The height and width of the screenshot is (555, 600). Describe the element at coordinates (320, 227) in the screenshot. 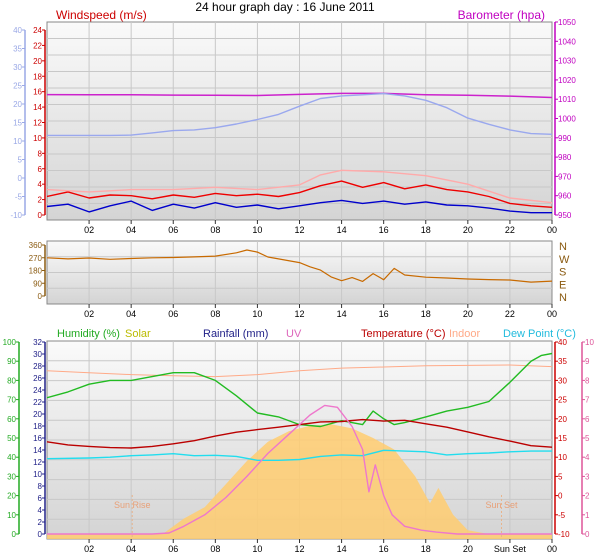

I see `wind-panel-x-ticks: 02 04 06 08 10 12 14 16 18 20 22 00` at that location.